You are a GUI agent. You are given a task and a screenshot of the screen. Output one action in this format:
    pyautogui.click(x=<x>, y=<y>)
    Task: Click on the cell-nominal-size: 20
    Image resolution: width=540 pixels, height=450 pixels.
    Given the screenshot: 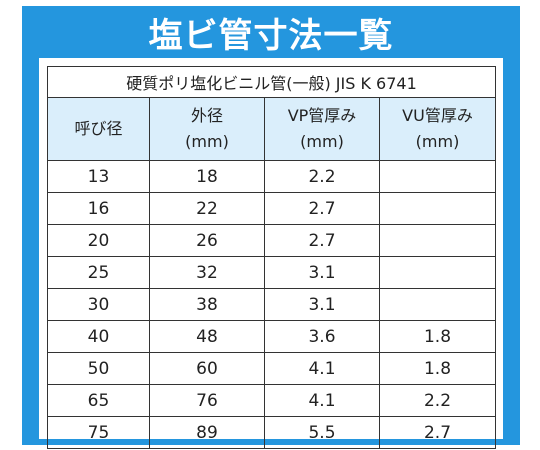 What is the action you would take?
    pyautogui.click(x=98, y=240)
    